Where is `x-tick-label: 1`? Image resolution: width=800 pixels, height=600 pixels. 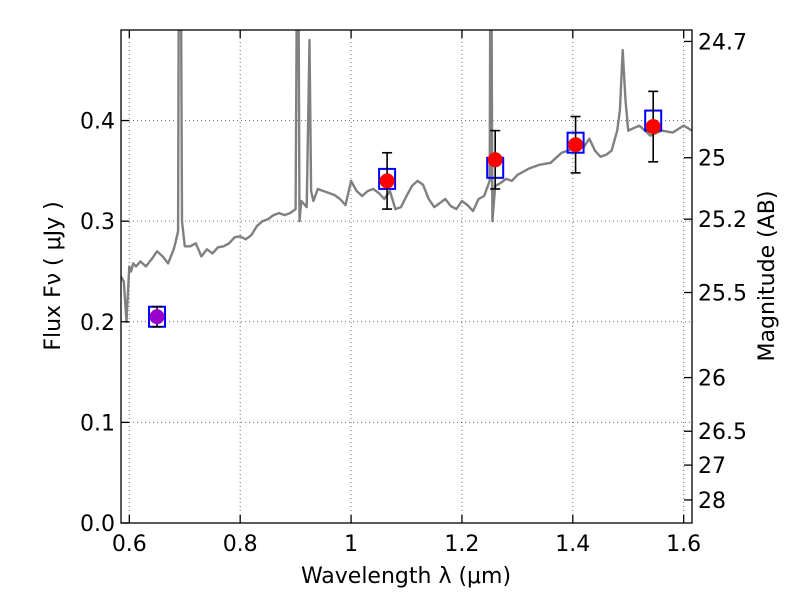 x-tick-label: 1 is located at coordinates (351, 544).